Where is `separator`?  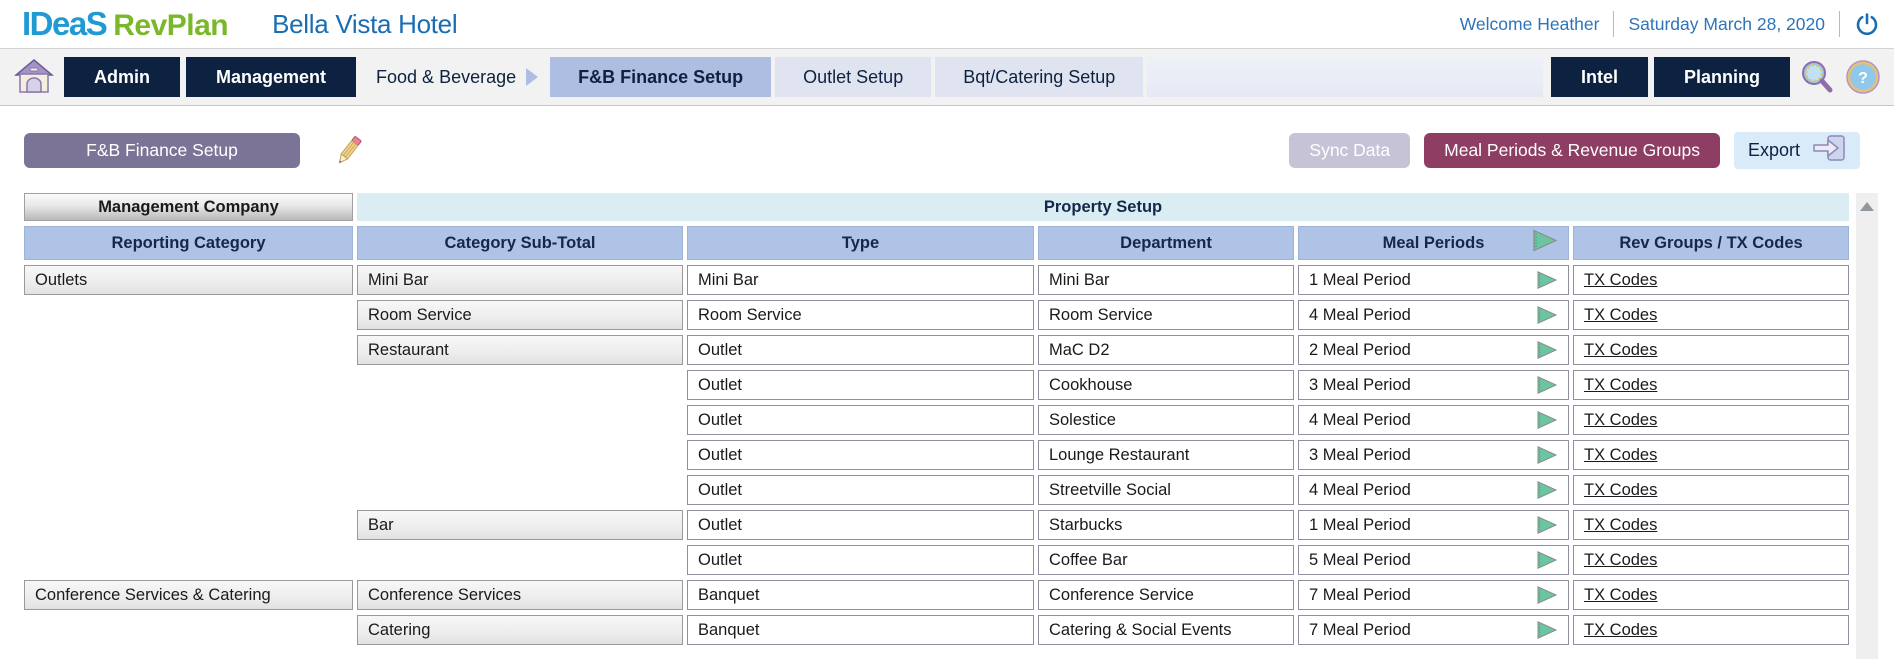 separator is located at coordinates (1614, 24).